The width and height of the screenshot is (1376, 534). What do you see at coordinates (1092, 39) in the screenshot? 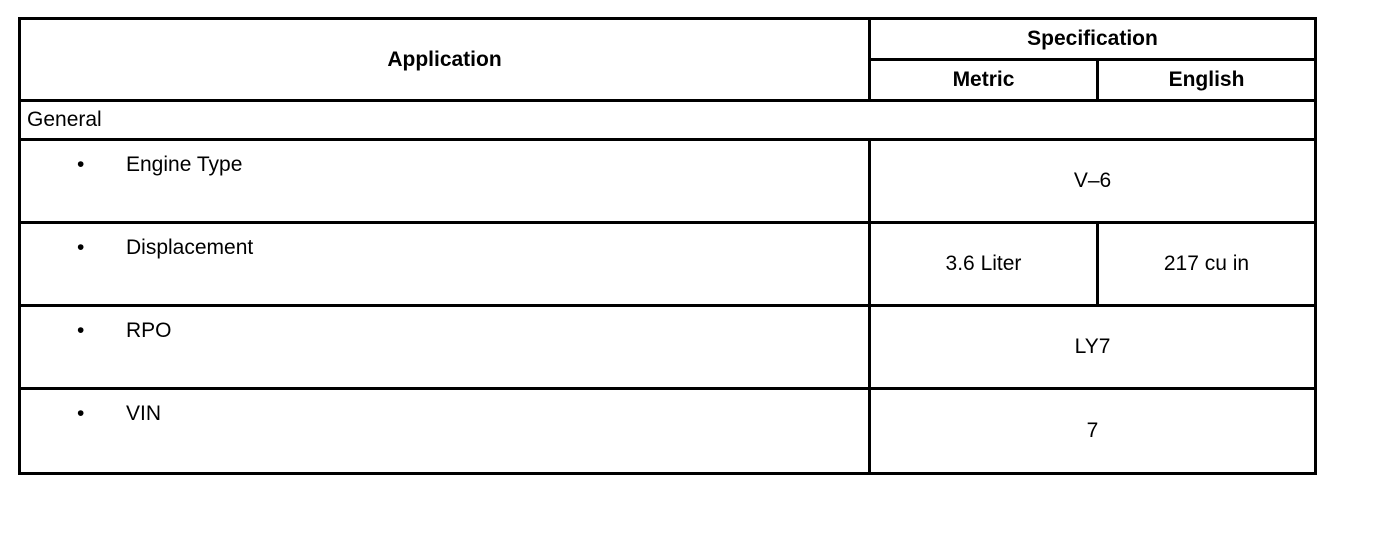
I see `header-specification: Specification` at bounding box center [1092, 39].